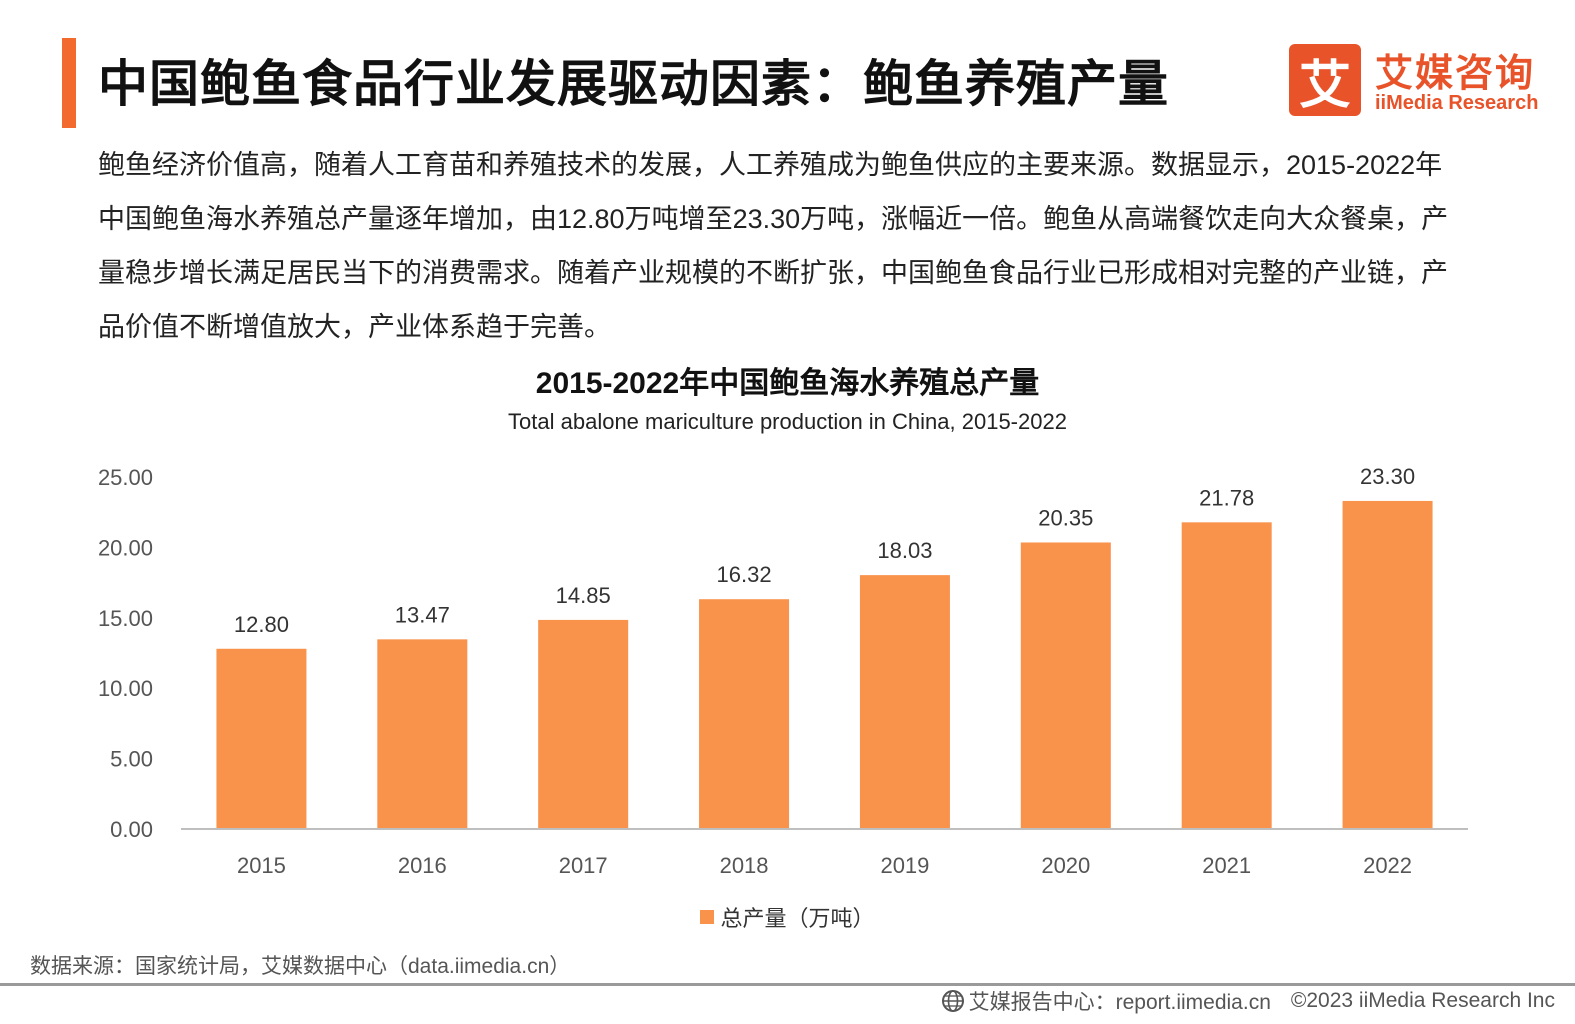 The height and width of the screenshot is (1024, 1575). Describe the element at coordinates (131, 829) in the screenshot. I see `y-tick-label: 0.00` at that location.